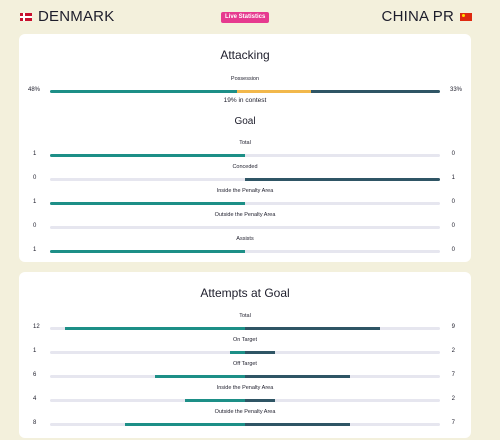 Image resolution: width=500 pixels, height=440 pixels. Describe the element at coordinates (245, 395) in the screenshot. I see `stat-row: Inside the Penalty Area 4 2` at that location.